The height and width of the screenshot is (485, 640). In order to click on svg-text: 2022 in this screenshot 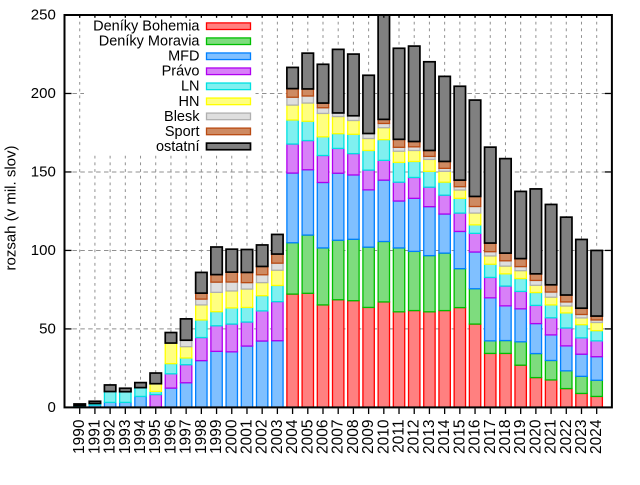, I will do `click(566, 437)`.